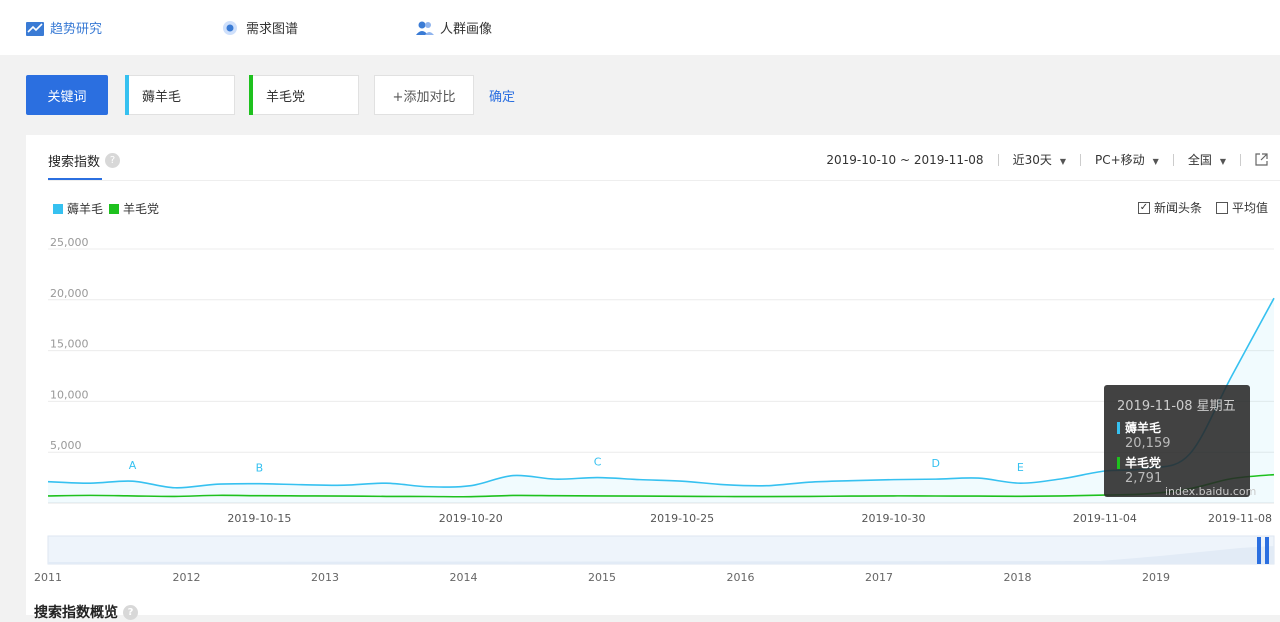 This screenshot has width=1280, height=622. What do you see at coordinates (576, 465) in the screenshot?
I see `chart-annotations: A B C D E` at bounding box center [576, 465].